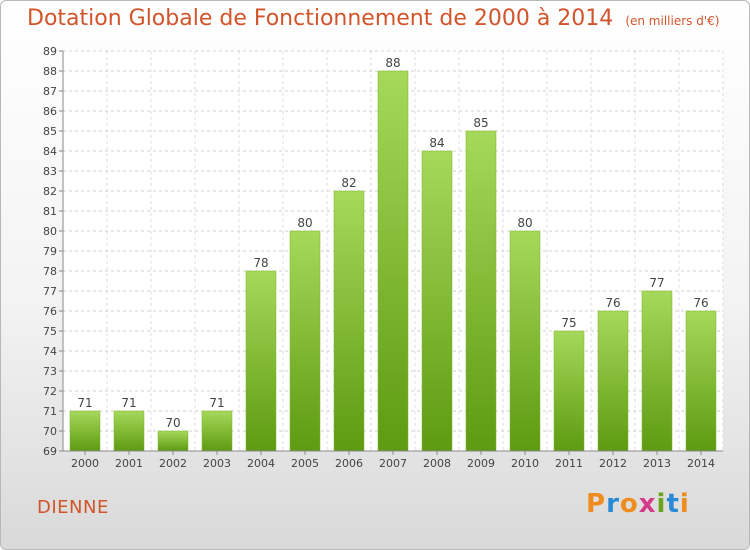  I want to click on logo-letter: r, so click(613, 504).